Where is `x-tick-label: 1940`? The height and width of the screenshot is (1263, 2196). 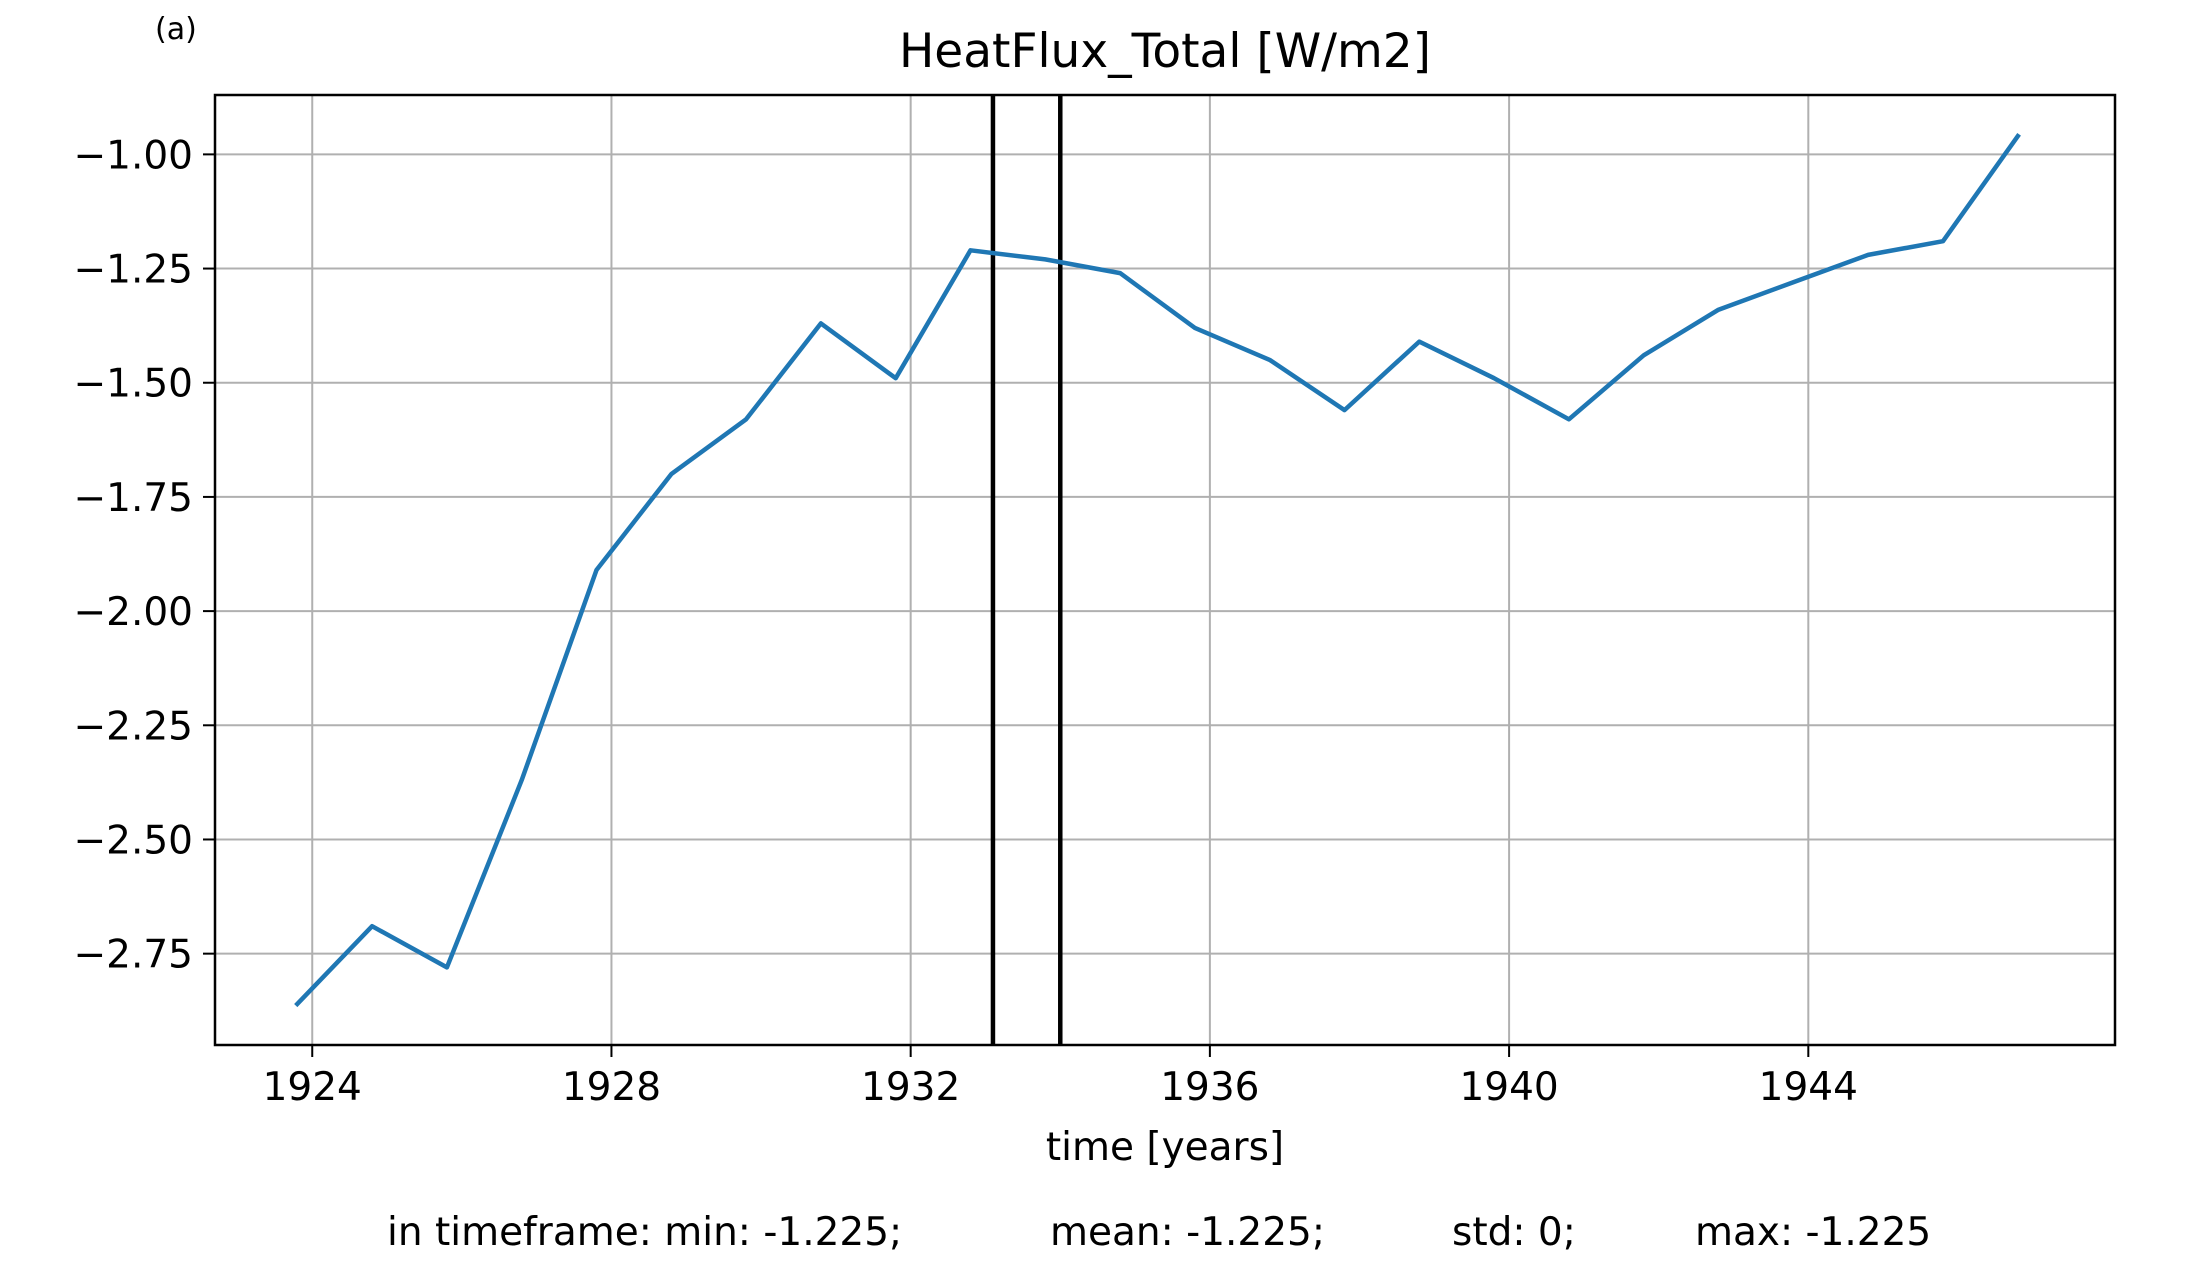 x-tick-label: 1940 is located at coordinates (1508, 1087).